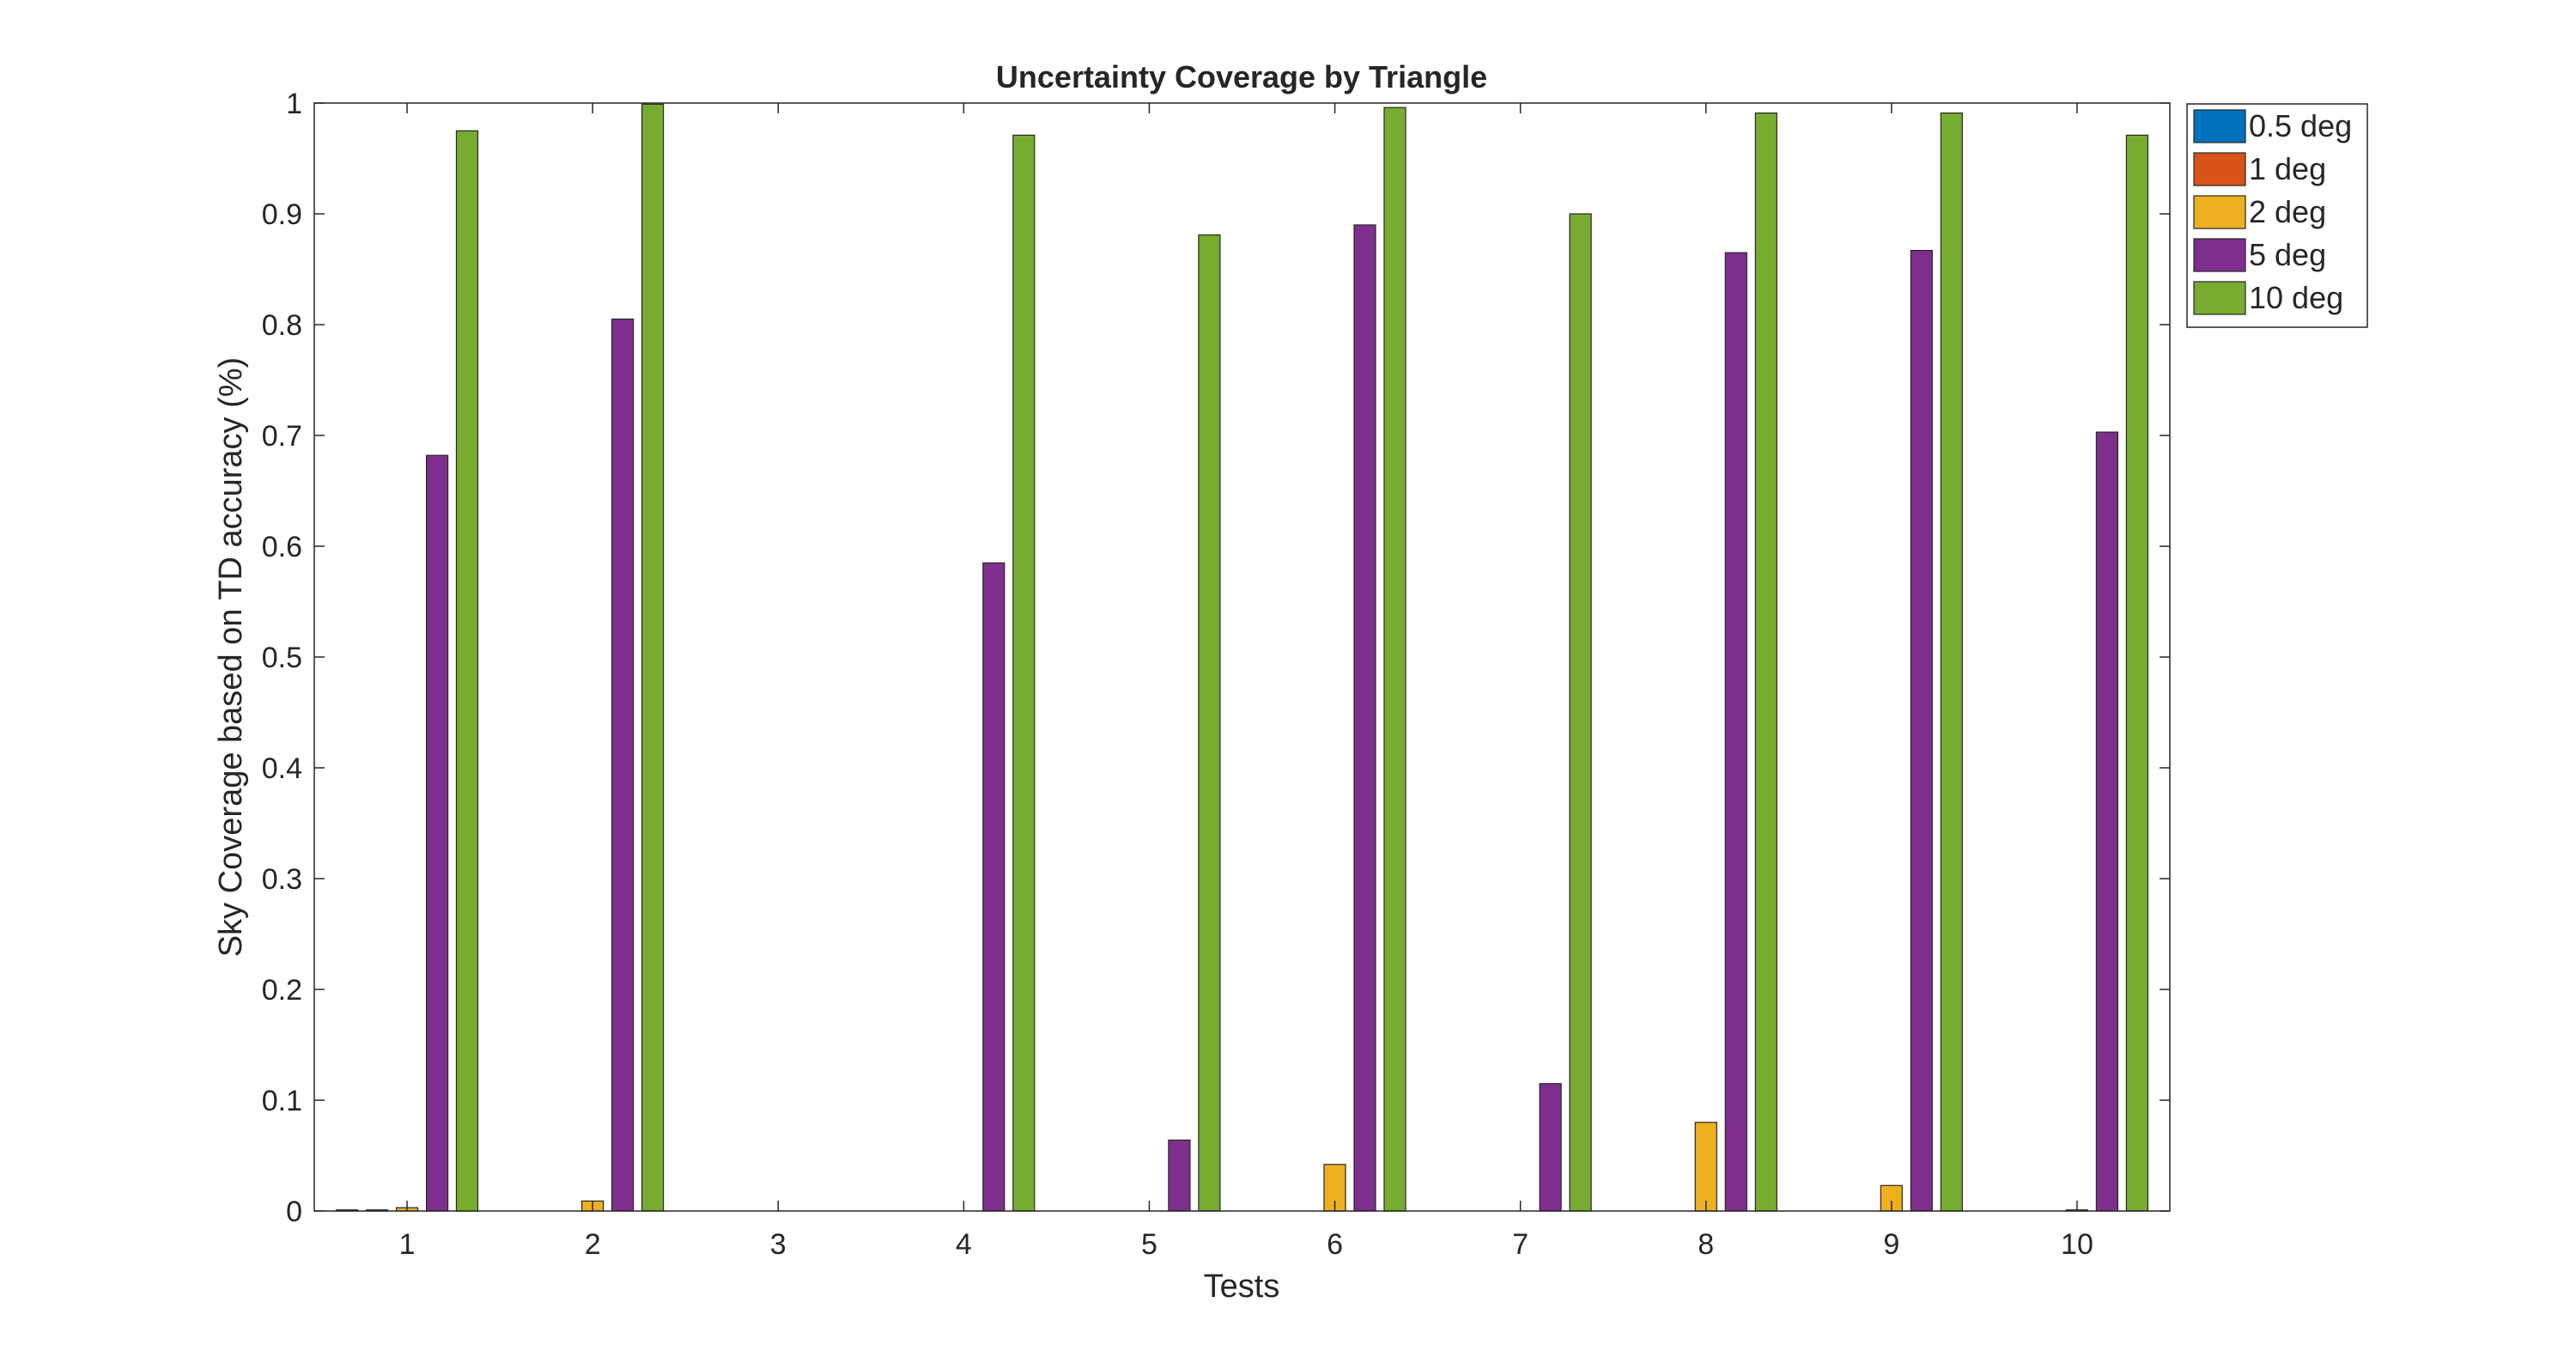  Describe the element at coordinates (231, 657) in the screenshot. I see `y-axis-label: Sky Coverage based on TD accuracy (%)` at that location.